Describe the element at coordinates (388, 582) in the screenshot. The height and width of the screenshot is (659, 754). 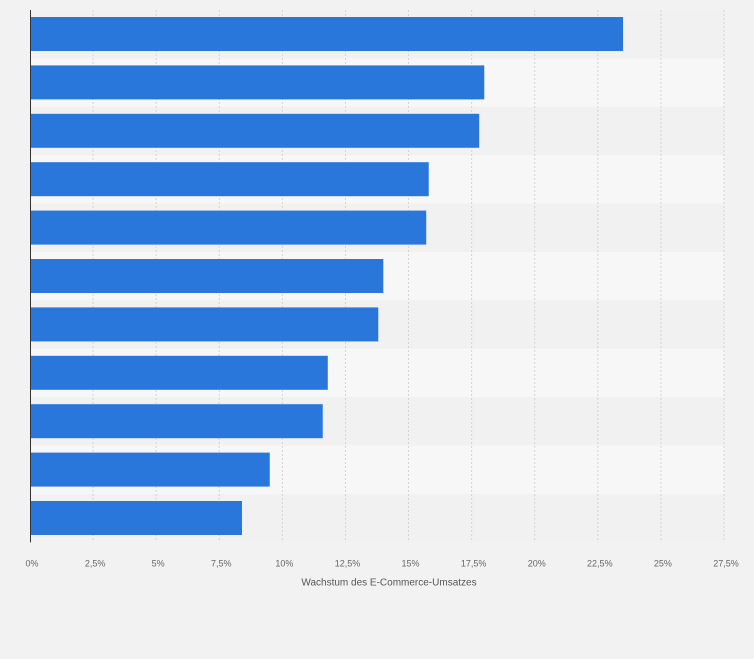
I see `x-axis-label: Wachstum des E-Commerce-Umsatzes` at that location.